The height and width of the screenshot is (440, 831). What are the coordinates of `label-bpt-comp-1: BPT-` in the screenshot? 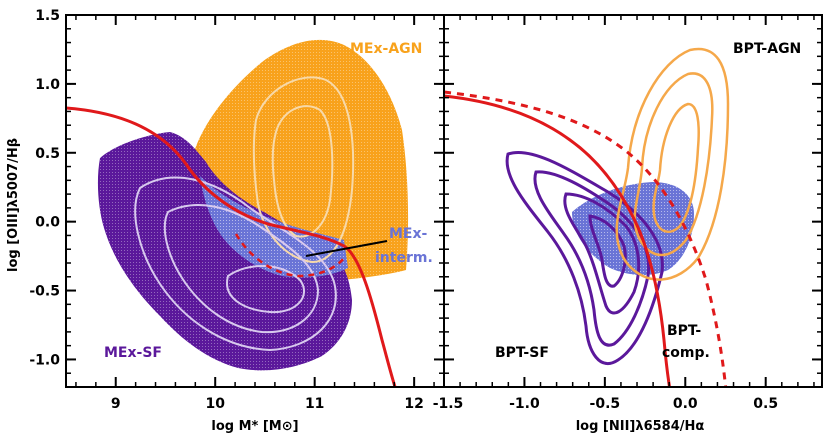 It's located at (684, 331).